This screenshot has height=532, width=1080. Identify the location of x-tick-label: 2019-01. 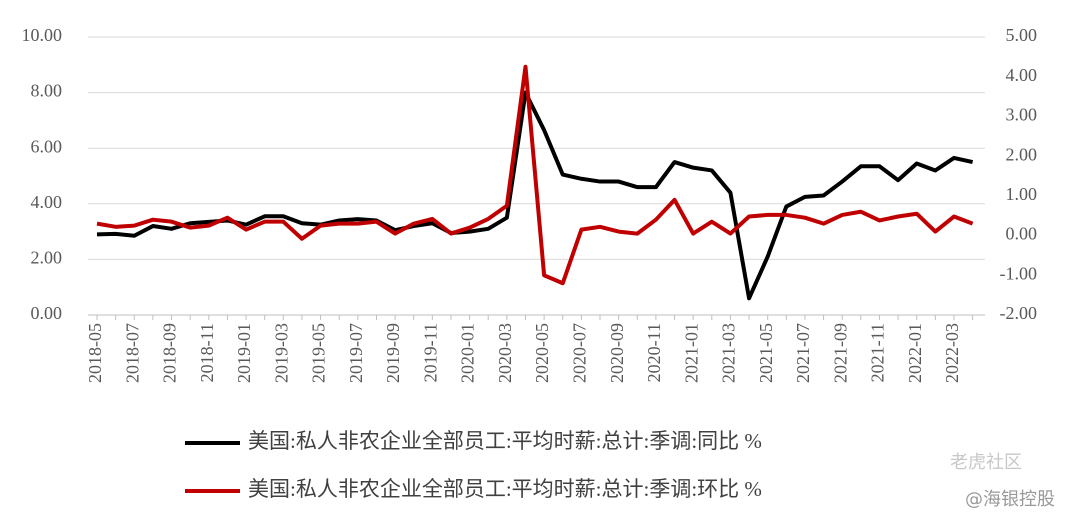
(244, 353).